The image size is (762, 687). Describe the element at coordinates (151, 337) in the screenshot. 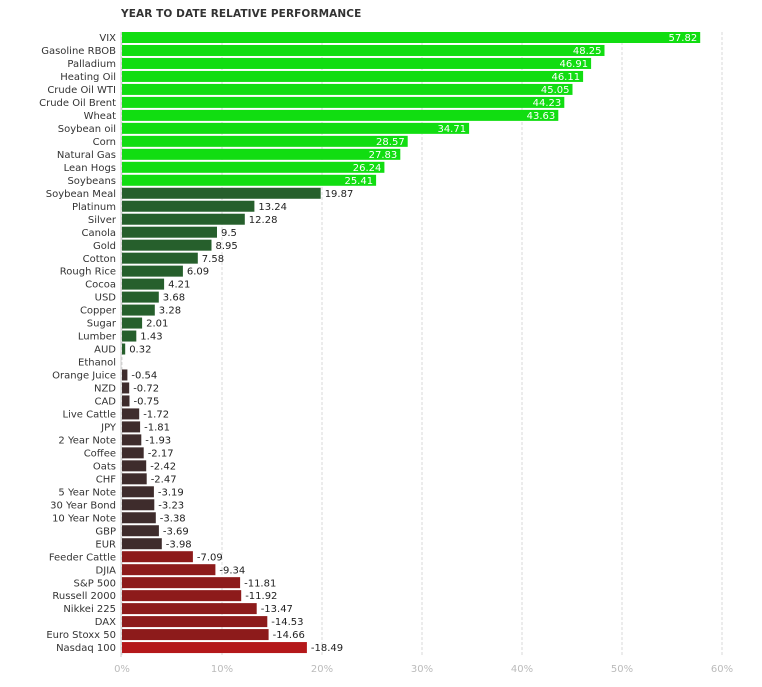

I see `value-label: 1.43` at that location.